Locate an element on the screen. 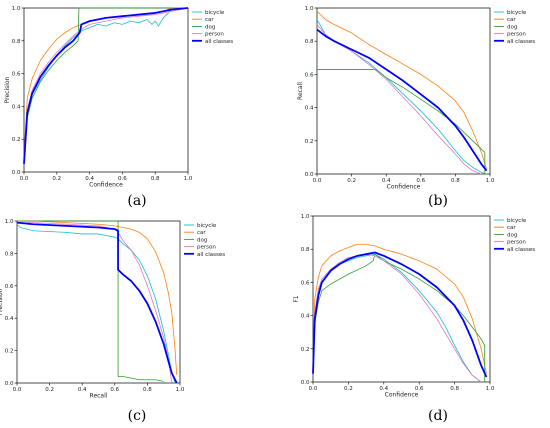 The image size is (550, 428). panel-caption: (b) is located at coordinates (438, 201).